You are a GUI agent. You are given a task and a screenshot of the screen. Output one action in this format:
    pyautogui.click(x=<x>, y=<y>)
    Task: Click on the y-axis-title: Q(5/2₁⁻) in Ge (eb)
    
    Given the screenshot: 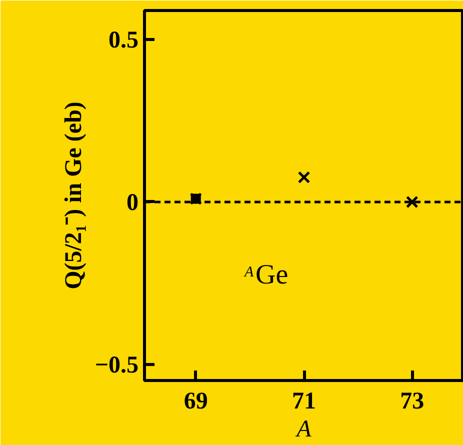 What is the action you would take?
    pyautogui.click(x=73, y=196)
    